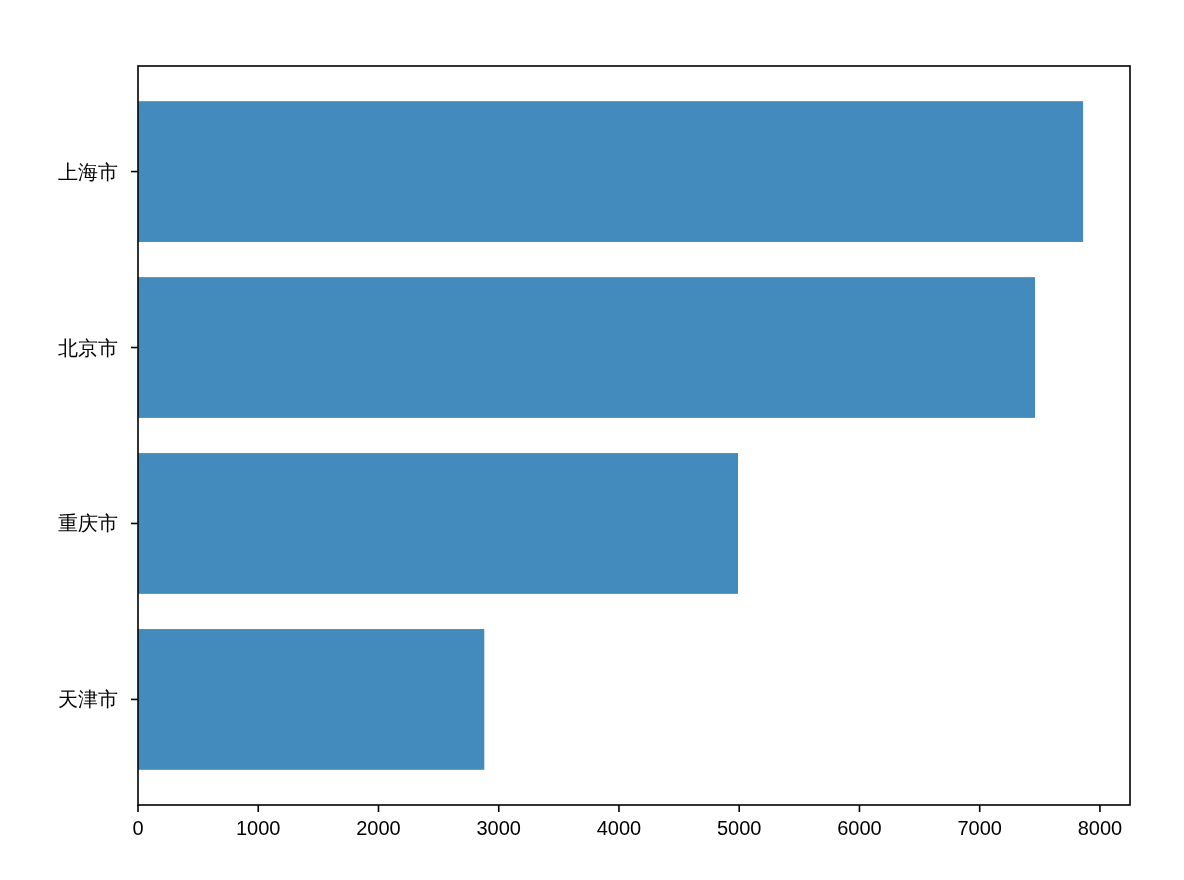 This screenshot has width=1184, height=880. What do you see at coordinates (88, 523) in the screenshot?
I see `y-tick-label: 重庆市` at bounding box center [88, 523].